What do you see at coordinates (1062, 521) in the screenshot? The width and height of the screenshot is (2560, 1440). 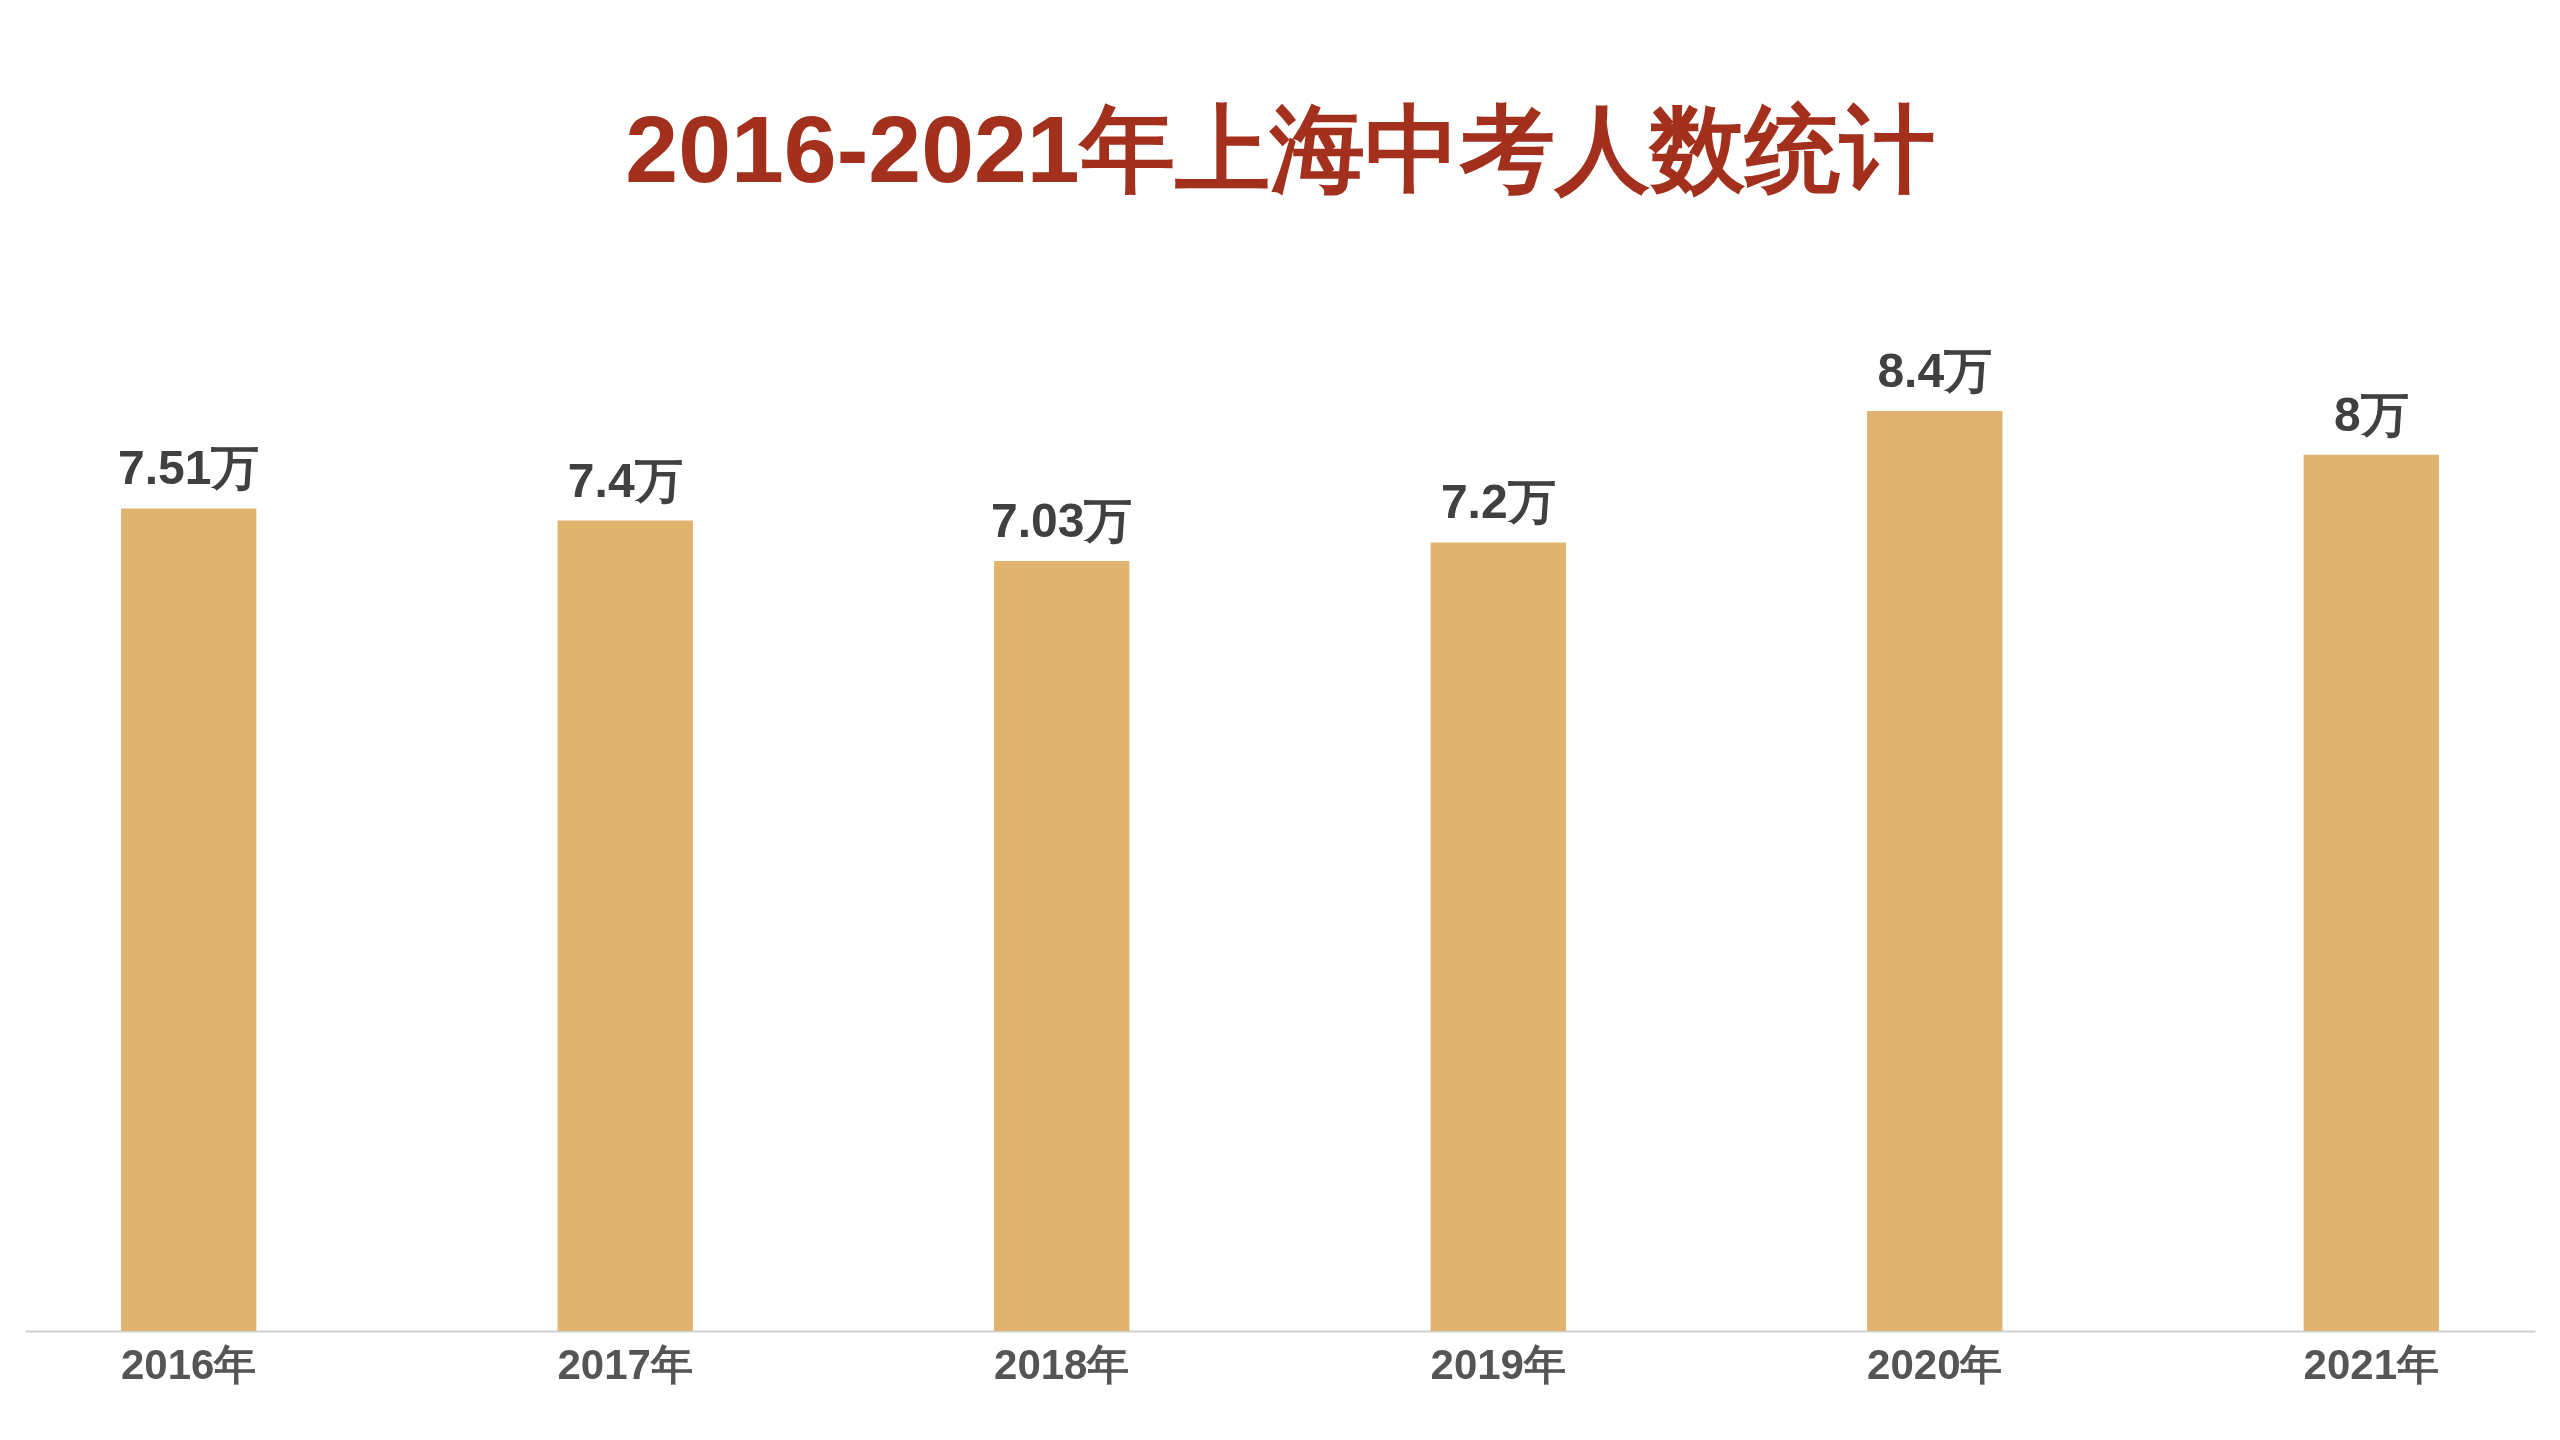 I see `data-label: 7.03万` at bounding box center [1062, 521].